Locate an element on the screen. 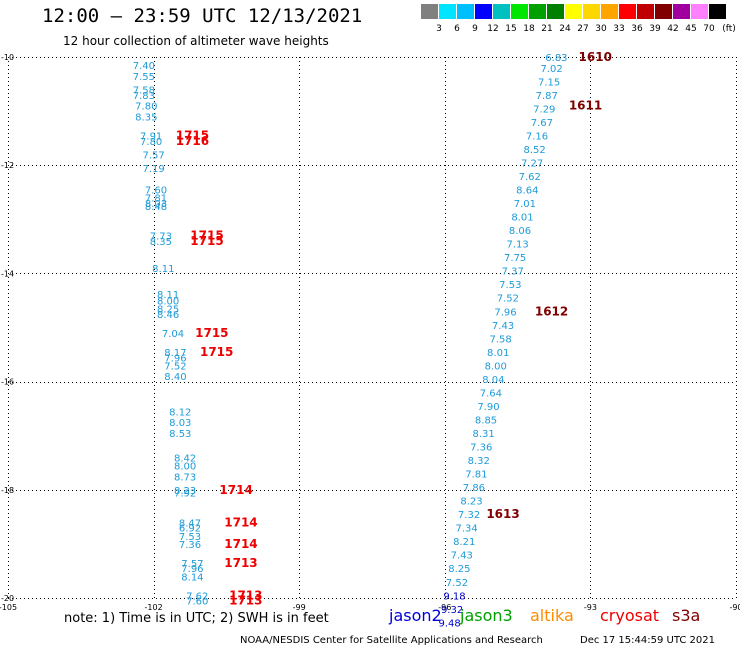 Image resolution: width=740 pixels, height=650 pixels. wave-height-value: 9.48 is located at coordinates (450, 623).